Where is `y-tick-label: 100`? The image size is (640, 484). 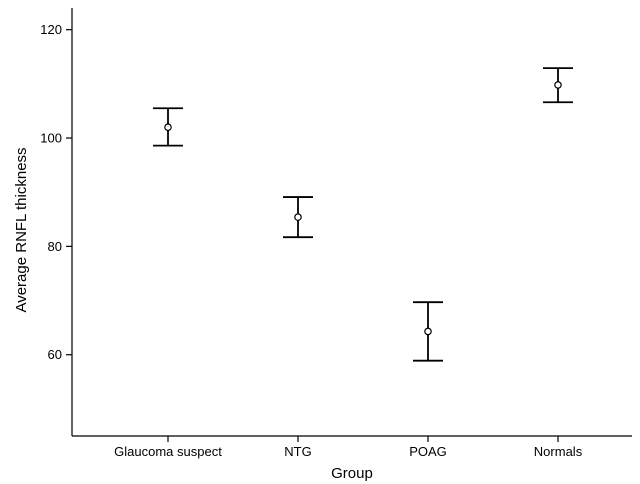 y-tick-label: 100 is located at coordinates (51, 138).